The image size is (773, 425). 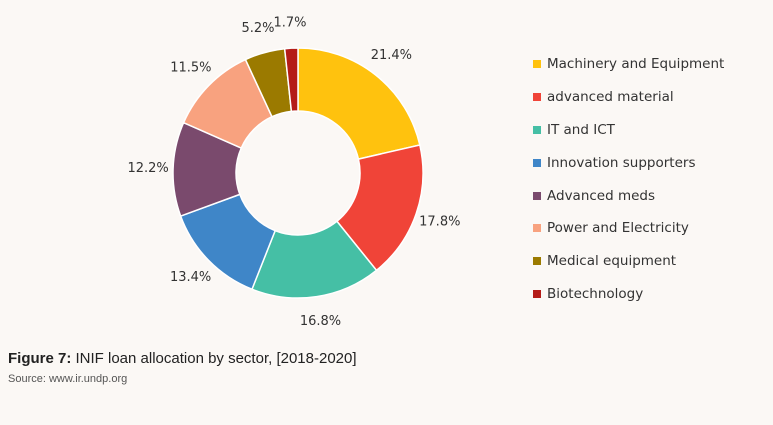 I want to click on legend-label: Advanced meds, so click(x=601, y=195).